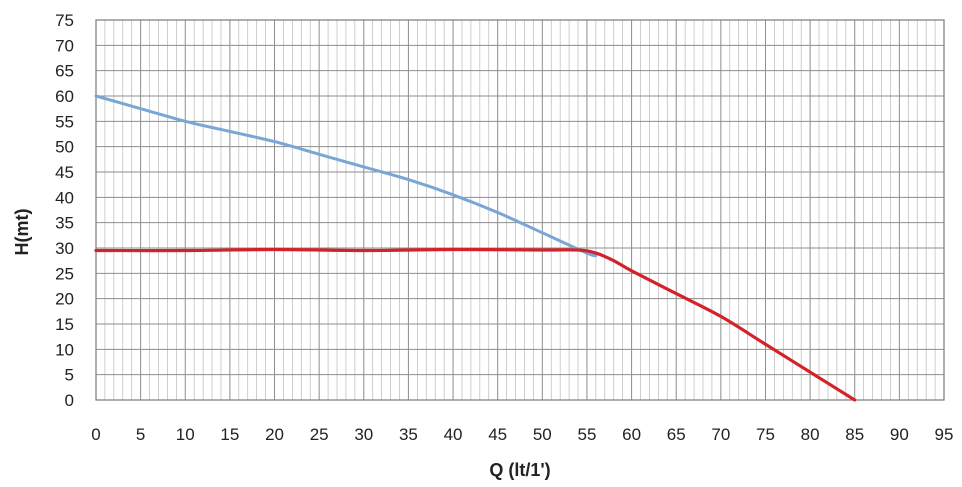  I want to click on x-tick-label: 65, so click(676, 434).